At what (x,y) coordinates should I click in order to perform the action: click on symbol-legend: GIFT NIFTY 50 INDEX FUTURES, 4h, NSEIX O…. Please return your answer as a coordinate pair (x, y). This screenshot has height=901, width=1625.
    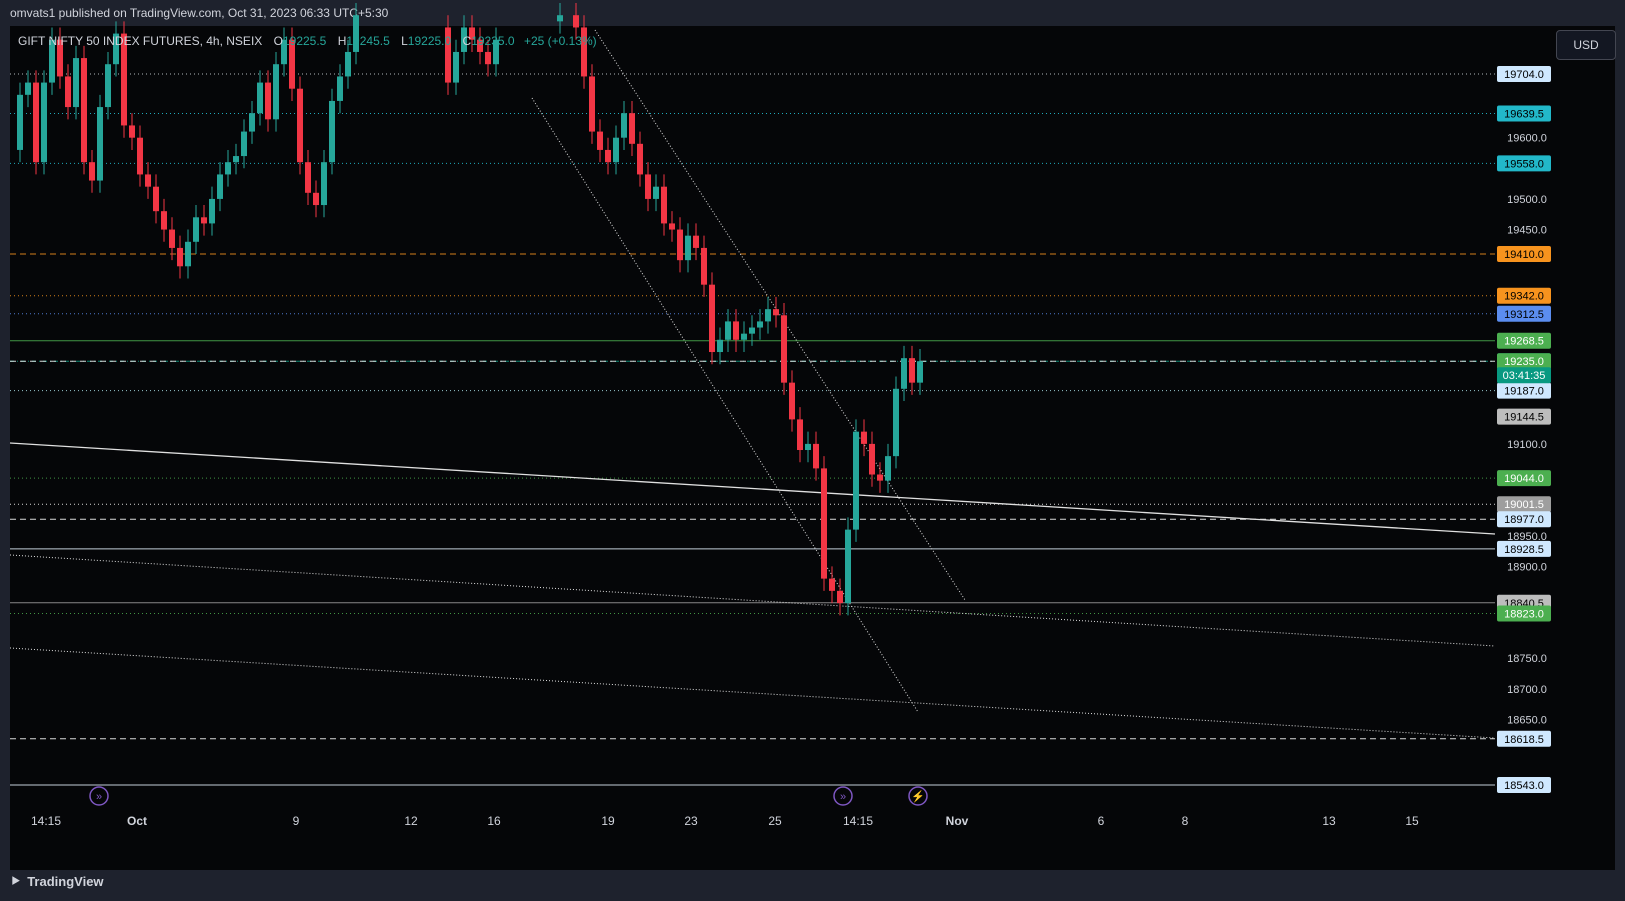
    Looking at the image, I should click on (307, 41).